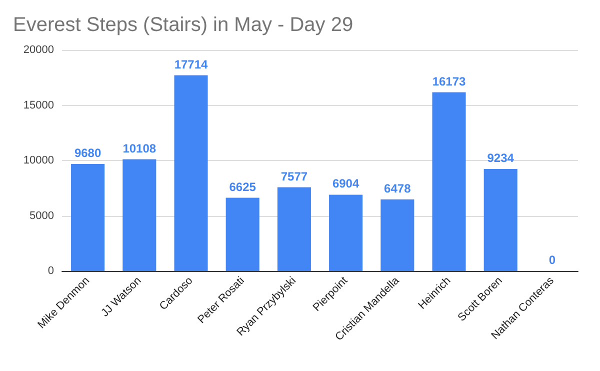 The image size is (600, 371). I want to click on data-label: 17714, so click(191, 64).